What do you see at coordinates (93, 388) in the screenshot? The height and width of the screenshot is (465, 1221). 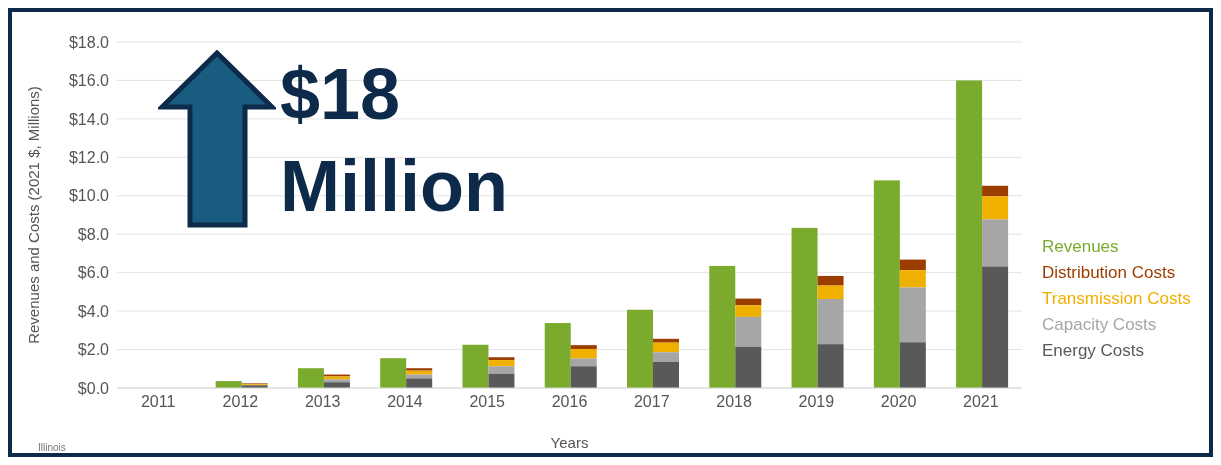 I see `y-tick-label: $0.0` at bounding box center [93, 388].